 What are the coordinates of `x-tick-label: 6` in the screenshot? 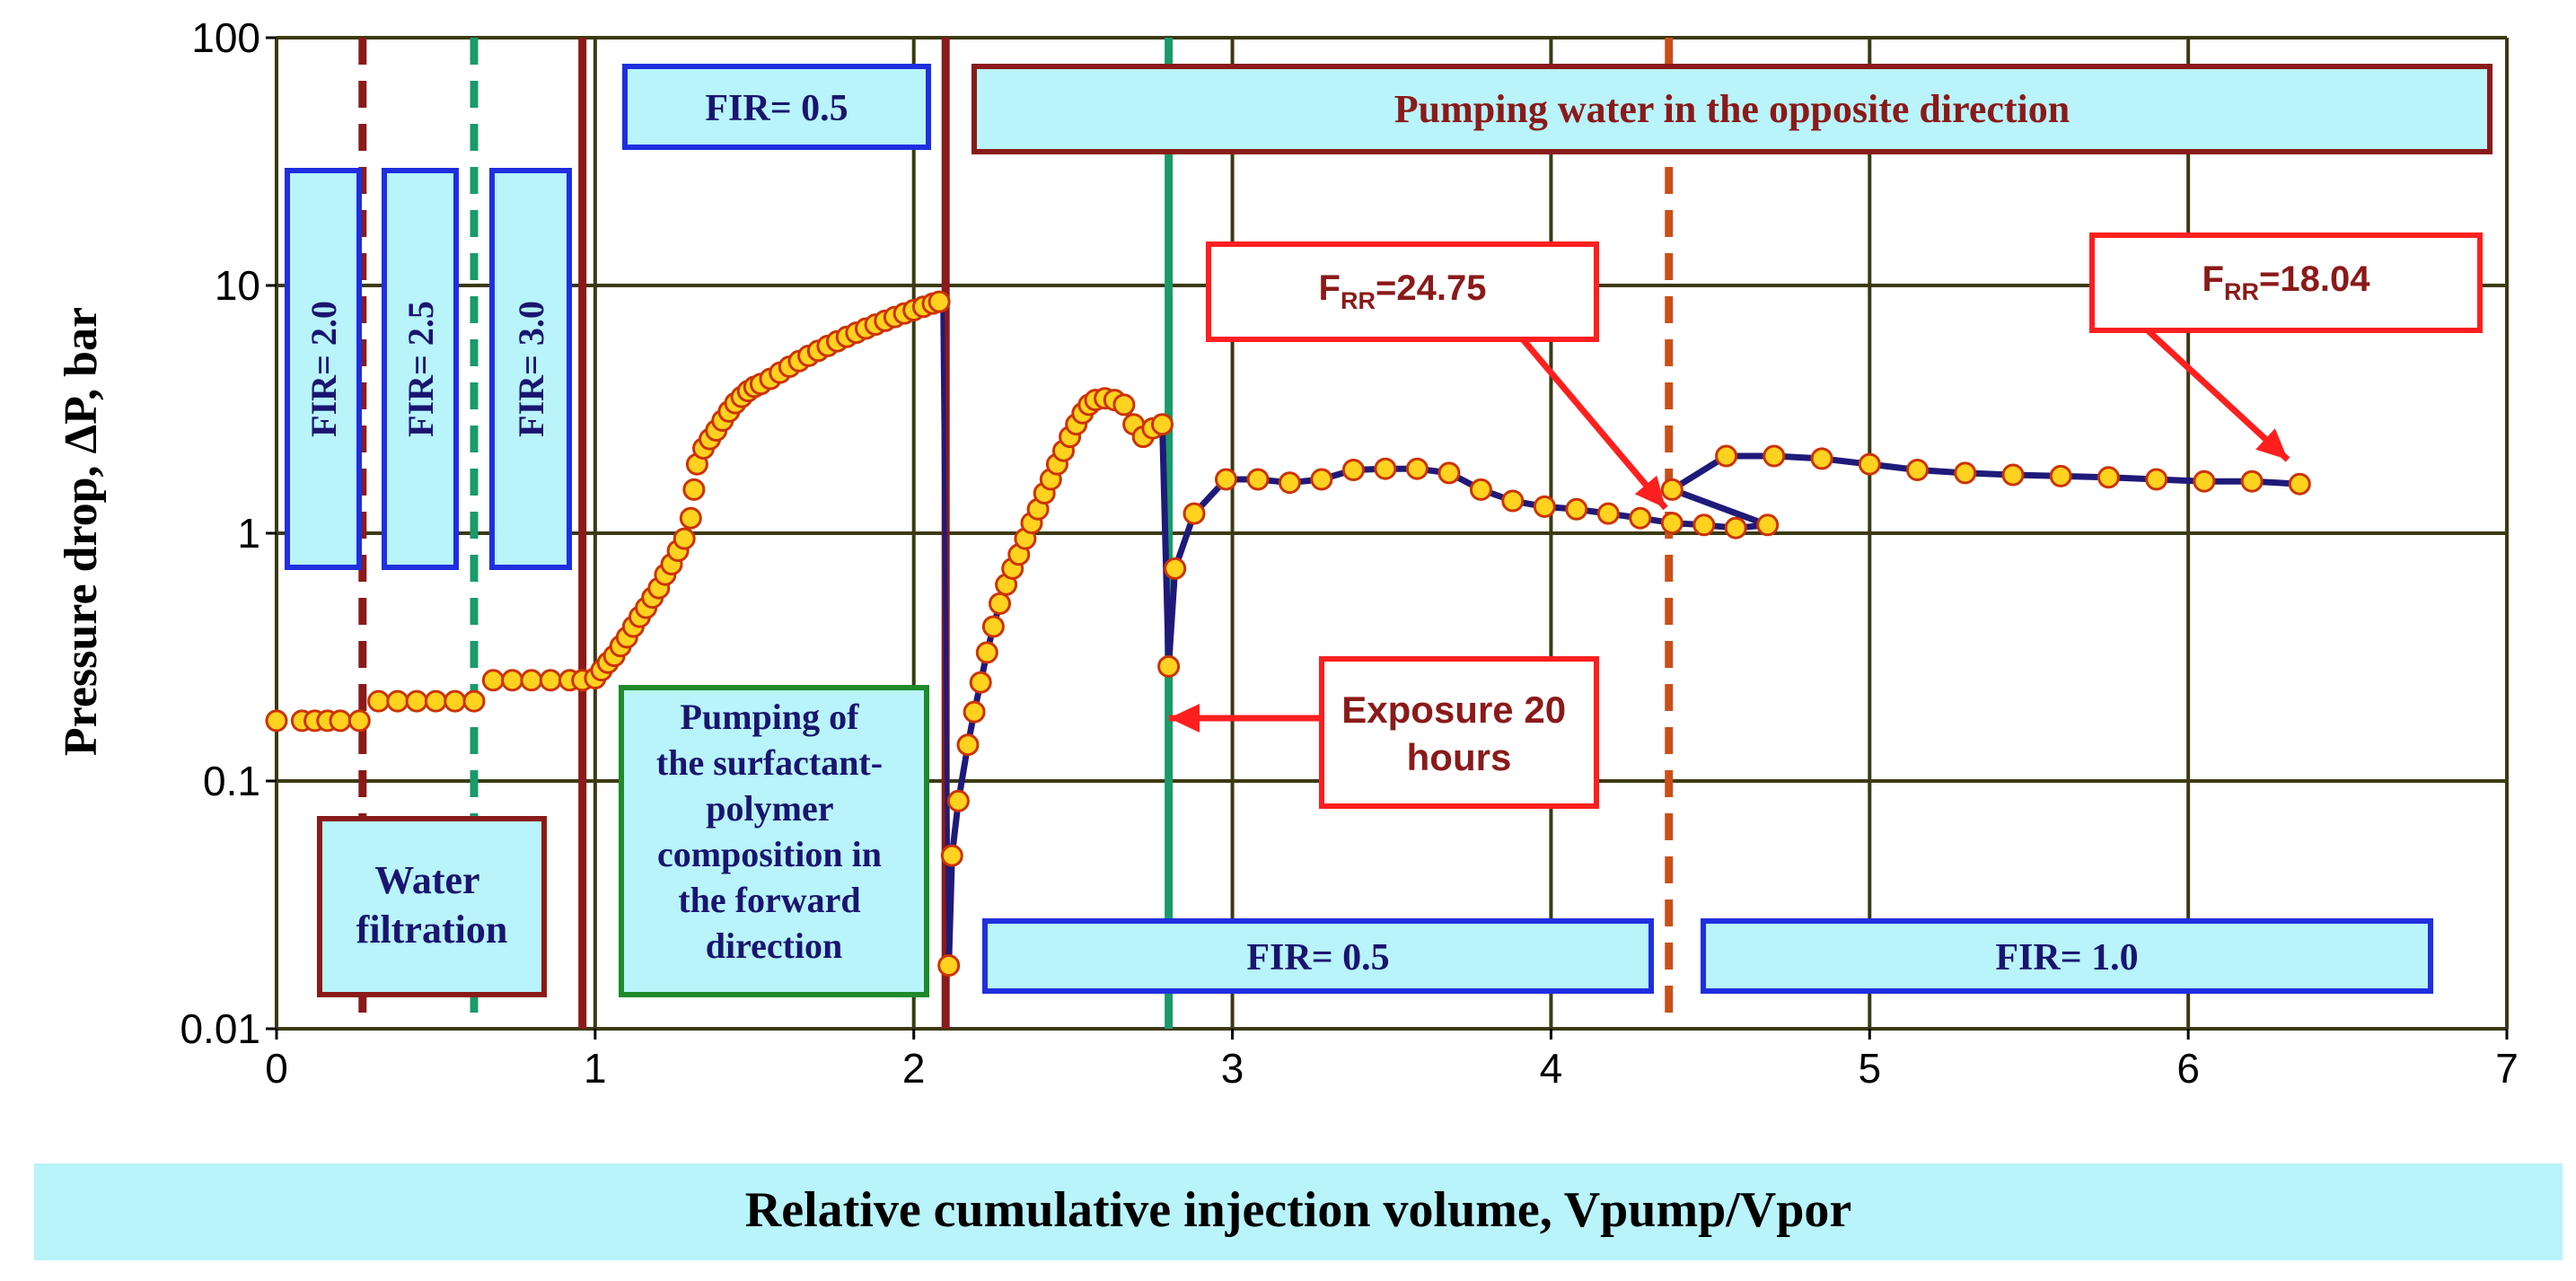 It's located at (2188, 1068).